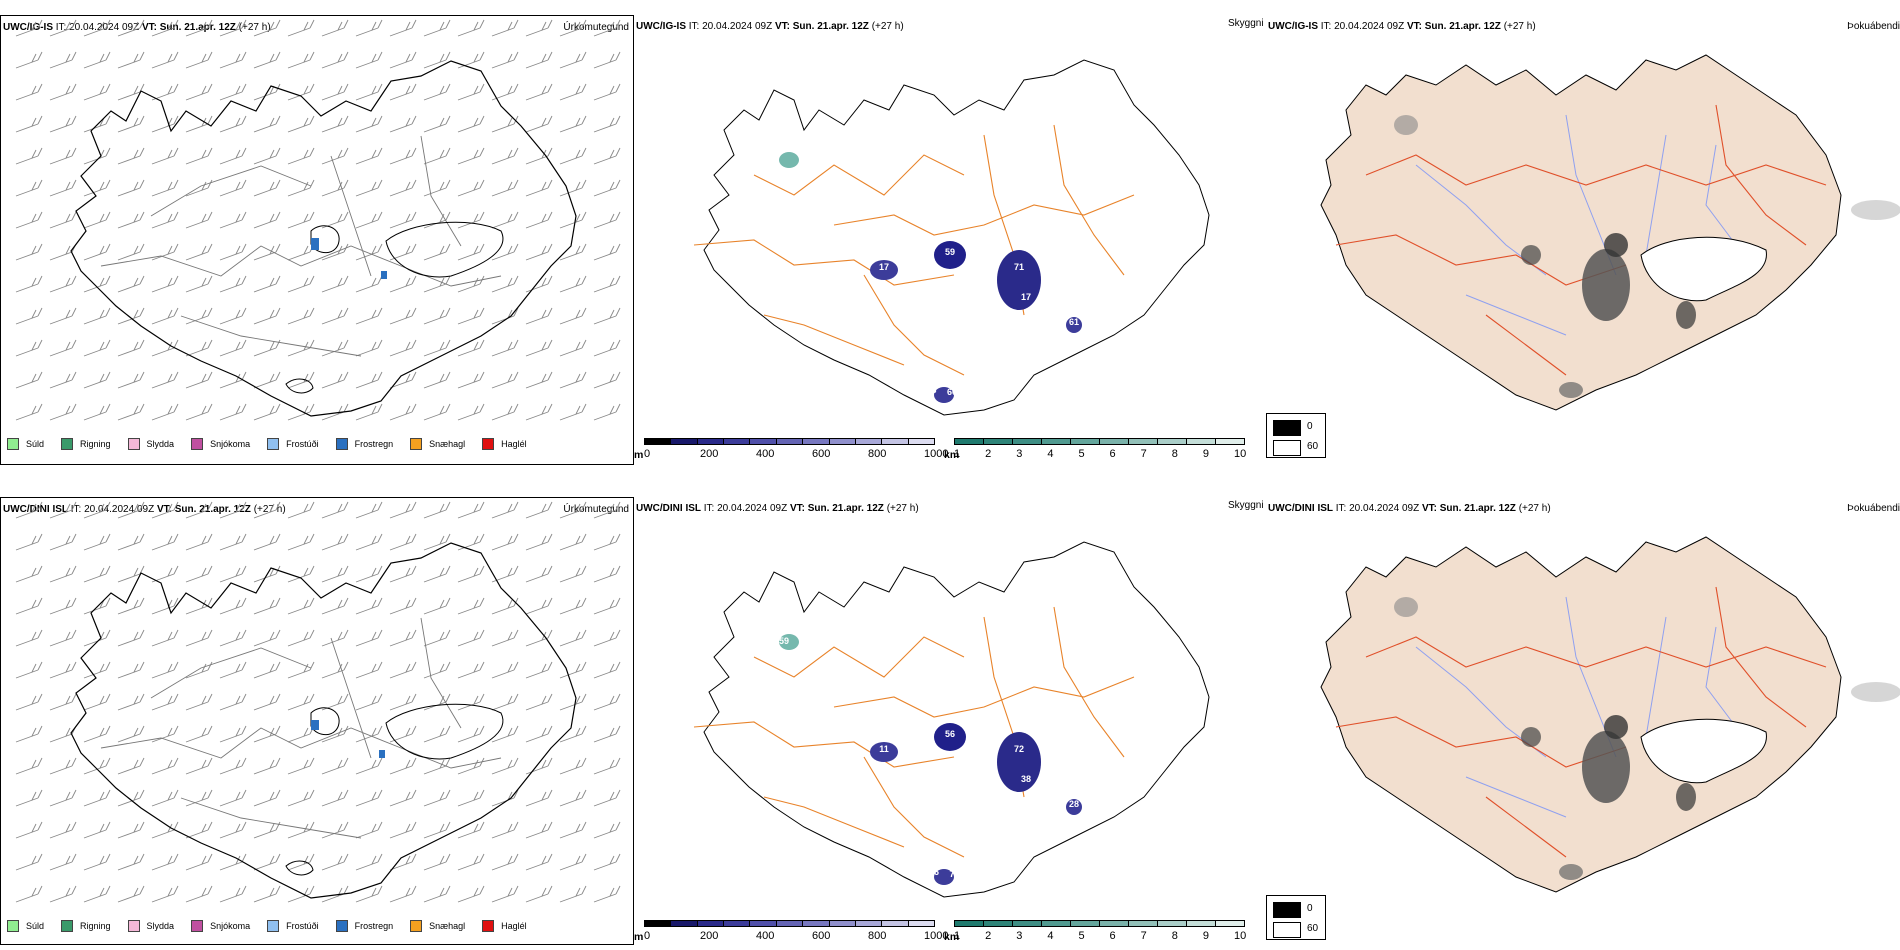  I want to click on ceiling-label: 38, so click(1026, 779).